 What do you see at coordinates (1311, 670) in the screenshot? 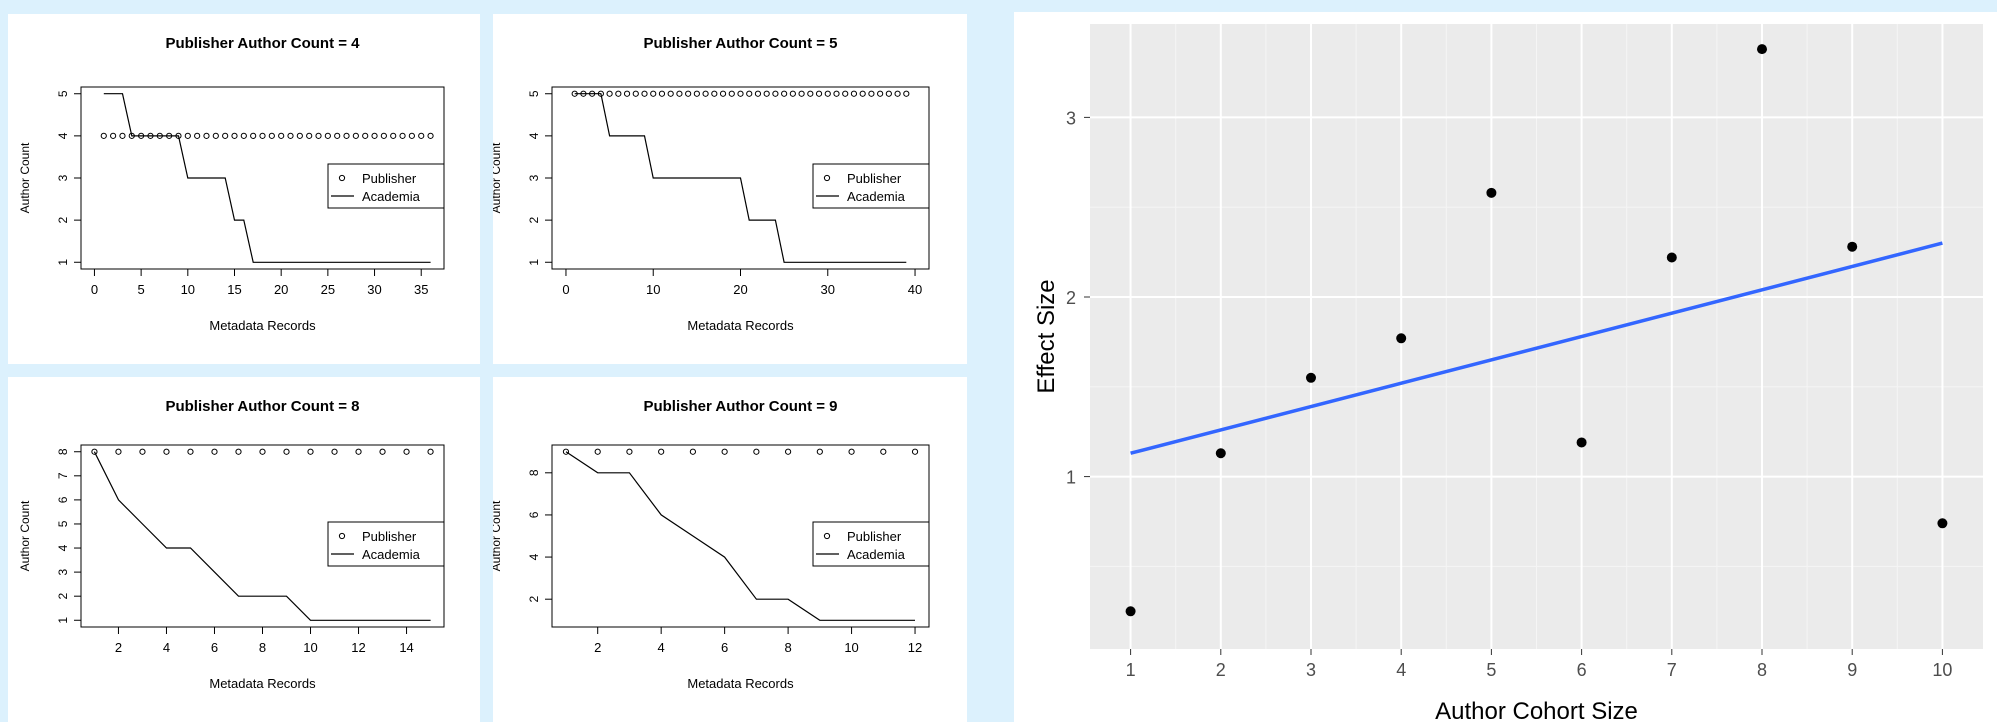
I see `x-tick-label: 3` at bounding box center [1311, 670].